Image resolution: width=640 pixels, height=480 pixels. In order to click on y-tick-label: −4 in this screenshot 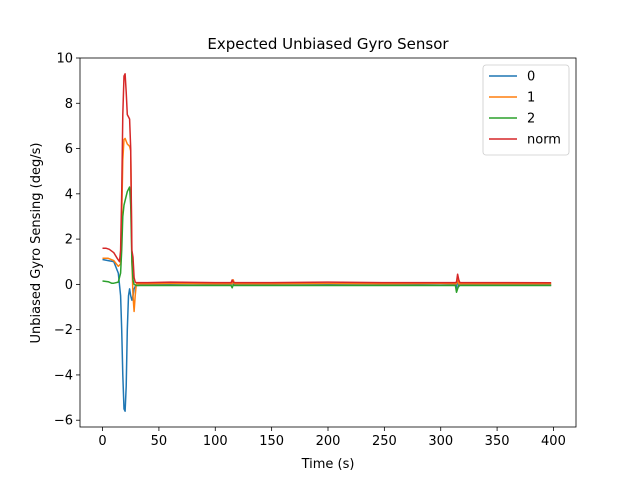, I will do `click(63, 375)`.